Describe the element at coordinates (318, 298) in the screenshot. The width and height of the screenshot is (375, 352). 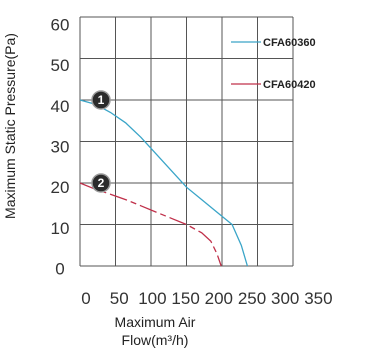
I see `x-tick-label: 350` at that location.